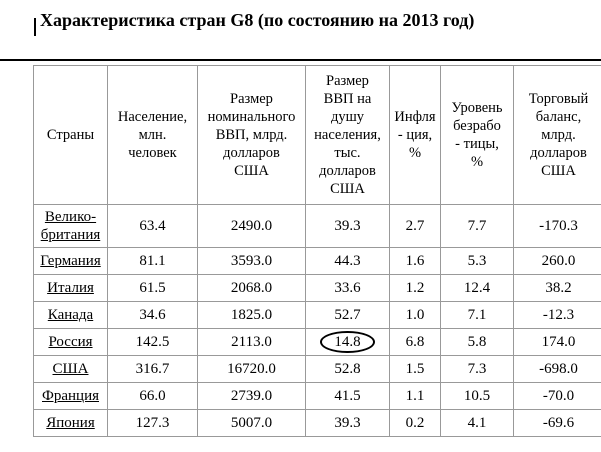 Image resolution: width=601 pixels, height=452 pixels. What do you see at coordinates (251, 288) in the screenshot?
I see `value-cell: 2068.0` at bounding box center [251, 288].